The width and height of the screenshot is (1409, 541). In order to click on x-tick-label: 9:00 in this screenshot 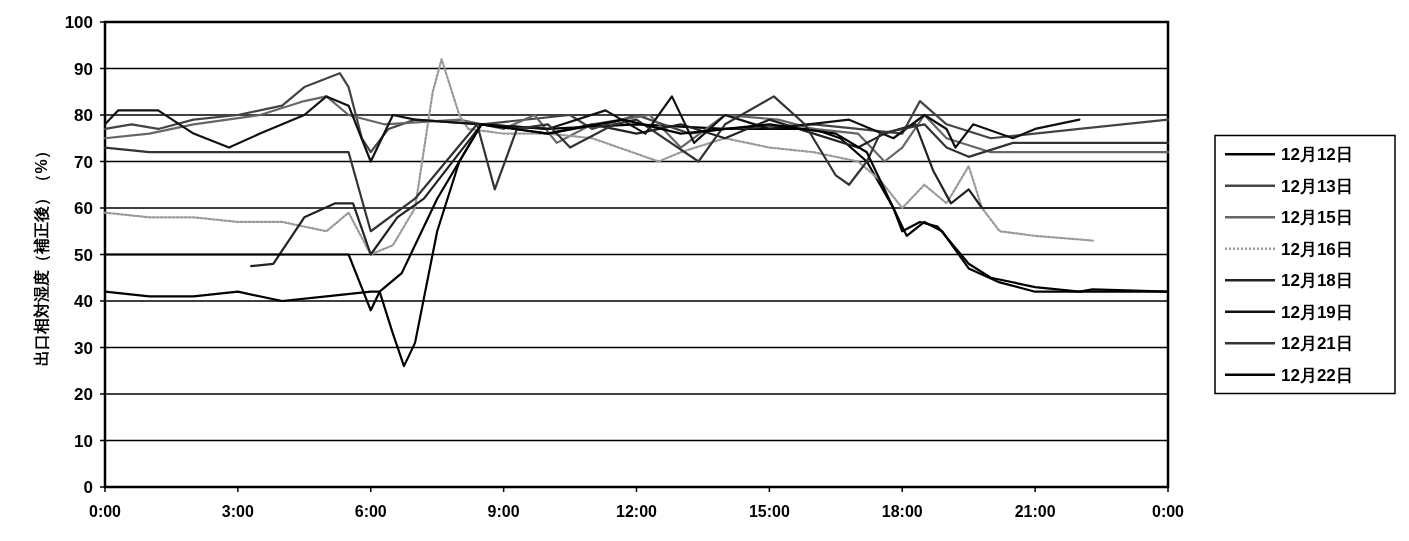, I will do `click(503, 511)`.